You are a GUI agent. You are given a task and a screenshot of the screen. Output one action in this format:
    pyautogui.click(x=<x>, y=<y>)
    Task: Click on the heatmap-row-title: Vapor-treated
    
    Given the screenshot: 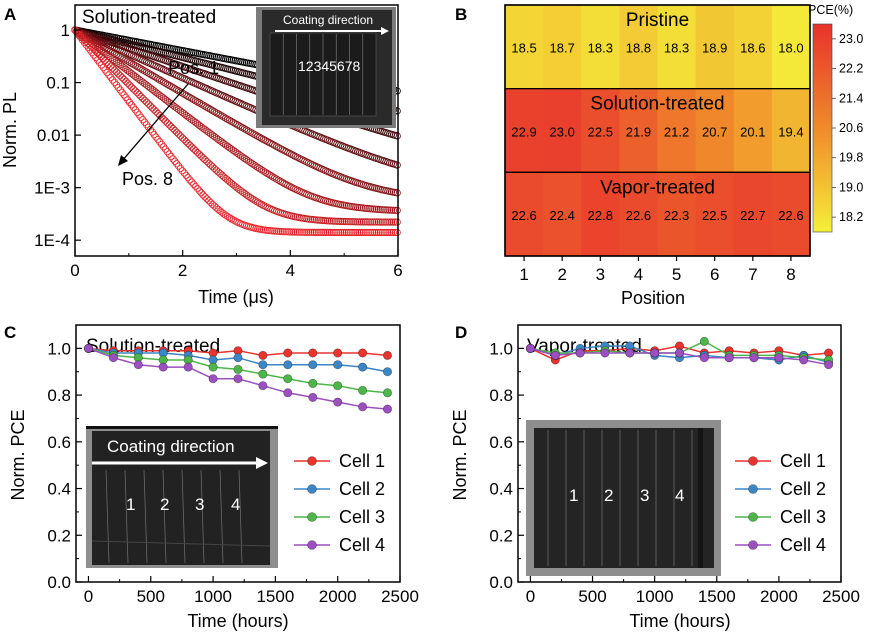 What is the action you would take?
    pyautogui.click(x=657, y=187)
    